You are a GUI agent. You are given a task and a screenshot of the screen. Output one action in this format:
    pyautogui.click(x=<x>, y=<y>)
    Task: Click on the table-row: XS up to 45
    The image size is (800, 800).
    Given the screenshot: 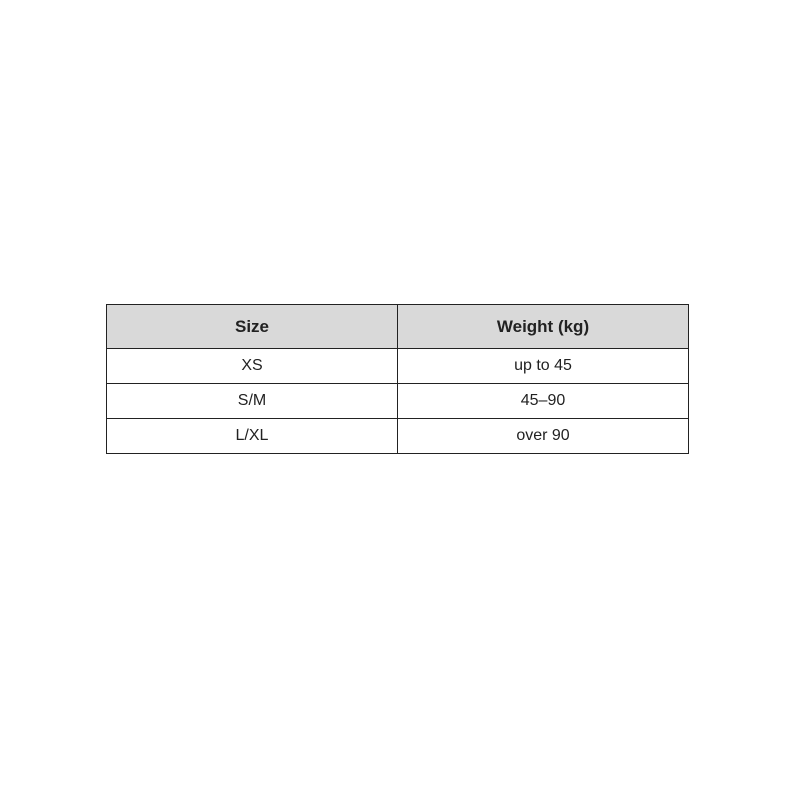 What is the action you would take?
    pyautogui.click(x=397, y=366)
    